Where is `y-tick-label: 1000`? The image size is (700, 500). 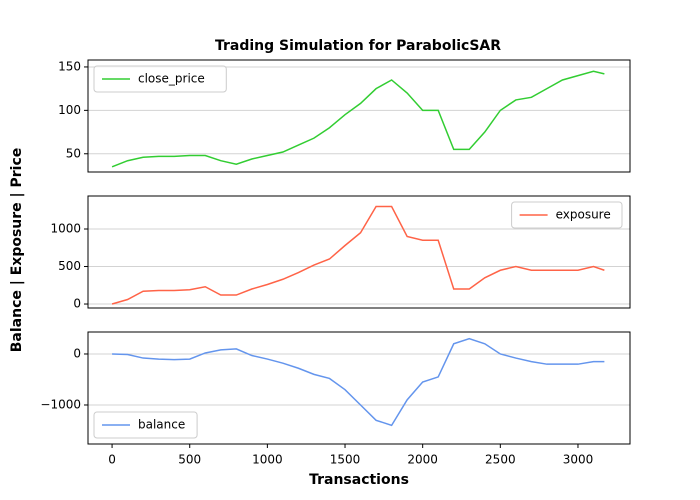 y-tick-label: 1000 is located at coordinates (65, 229).